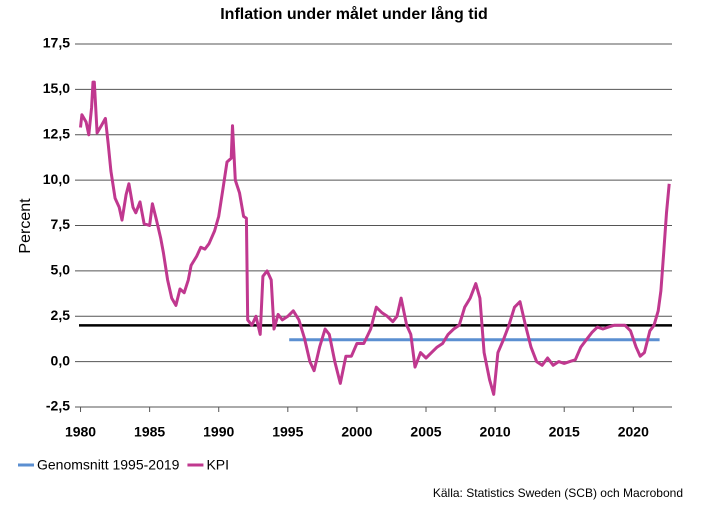 This screenshot has width=708, height=507. Describe the element at coordinates (217, 465) in the screenshot. I see `legend-label: KPI` at that location.